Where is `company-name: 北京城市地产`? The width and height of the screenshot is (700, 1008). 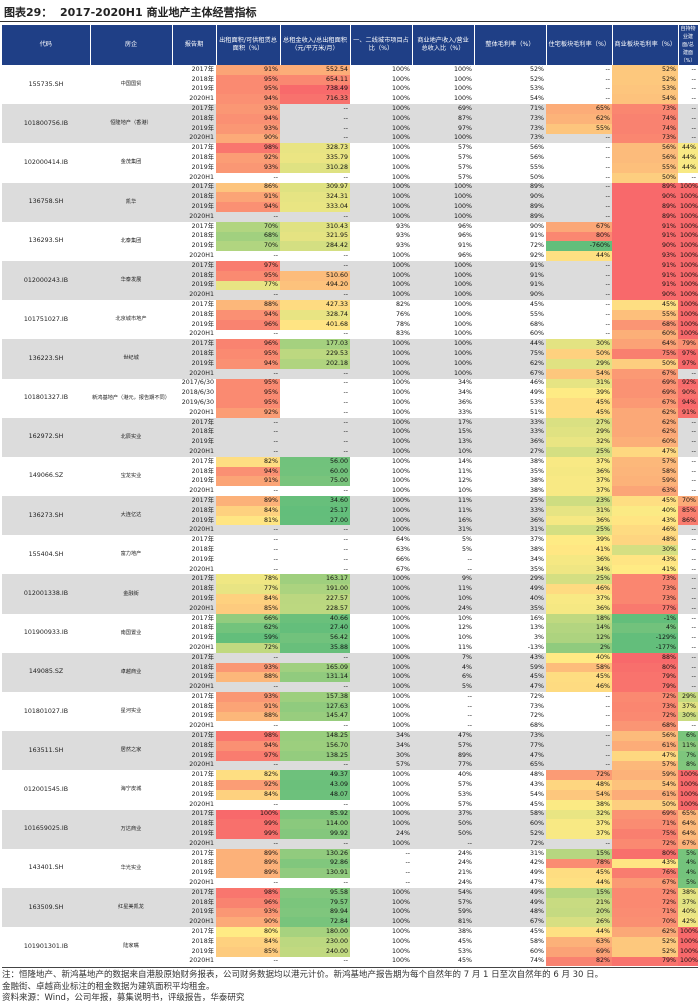
company-name: 北京城市地产 is located at coordinates (131, 319).